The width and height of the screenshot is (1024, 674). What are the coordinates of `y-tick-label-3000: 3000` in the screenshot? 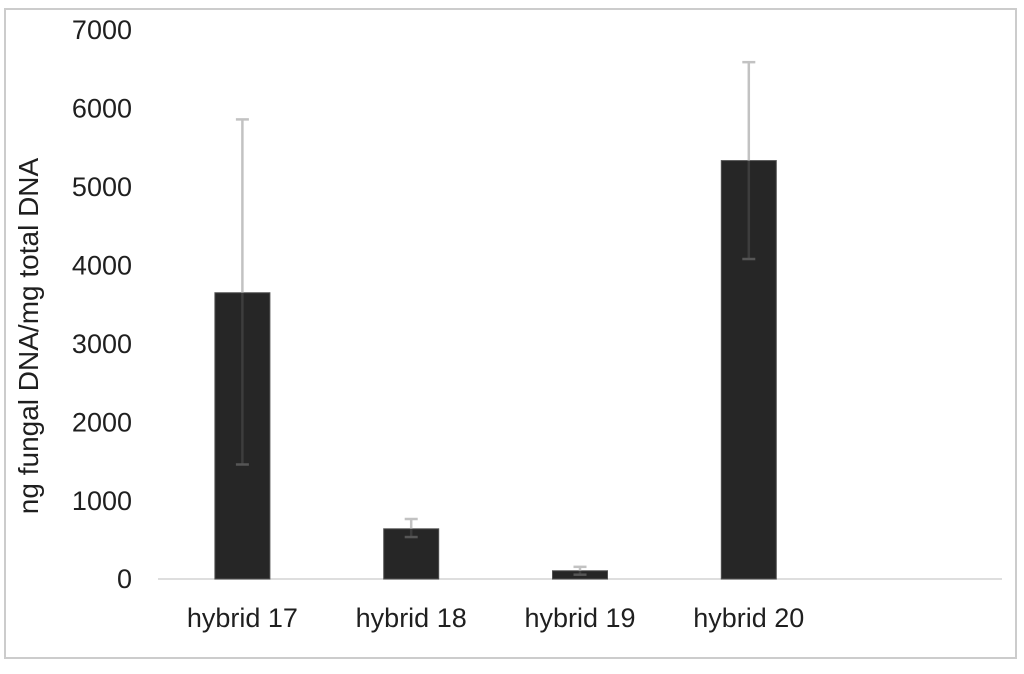 It's located at (102, 344).